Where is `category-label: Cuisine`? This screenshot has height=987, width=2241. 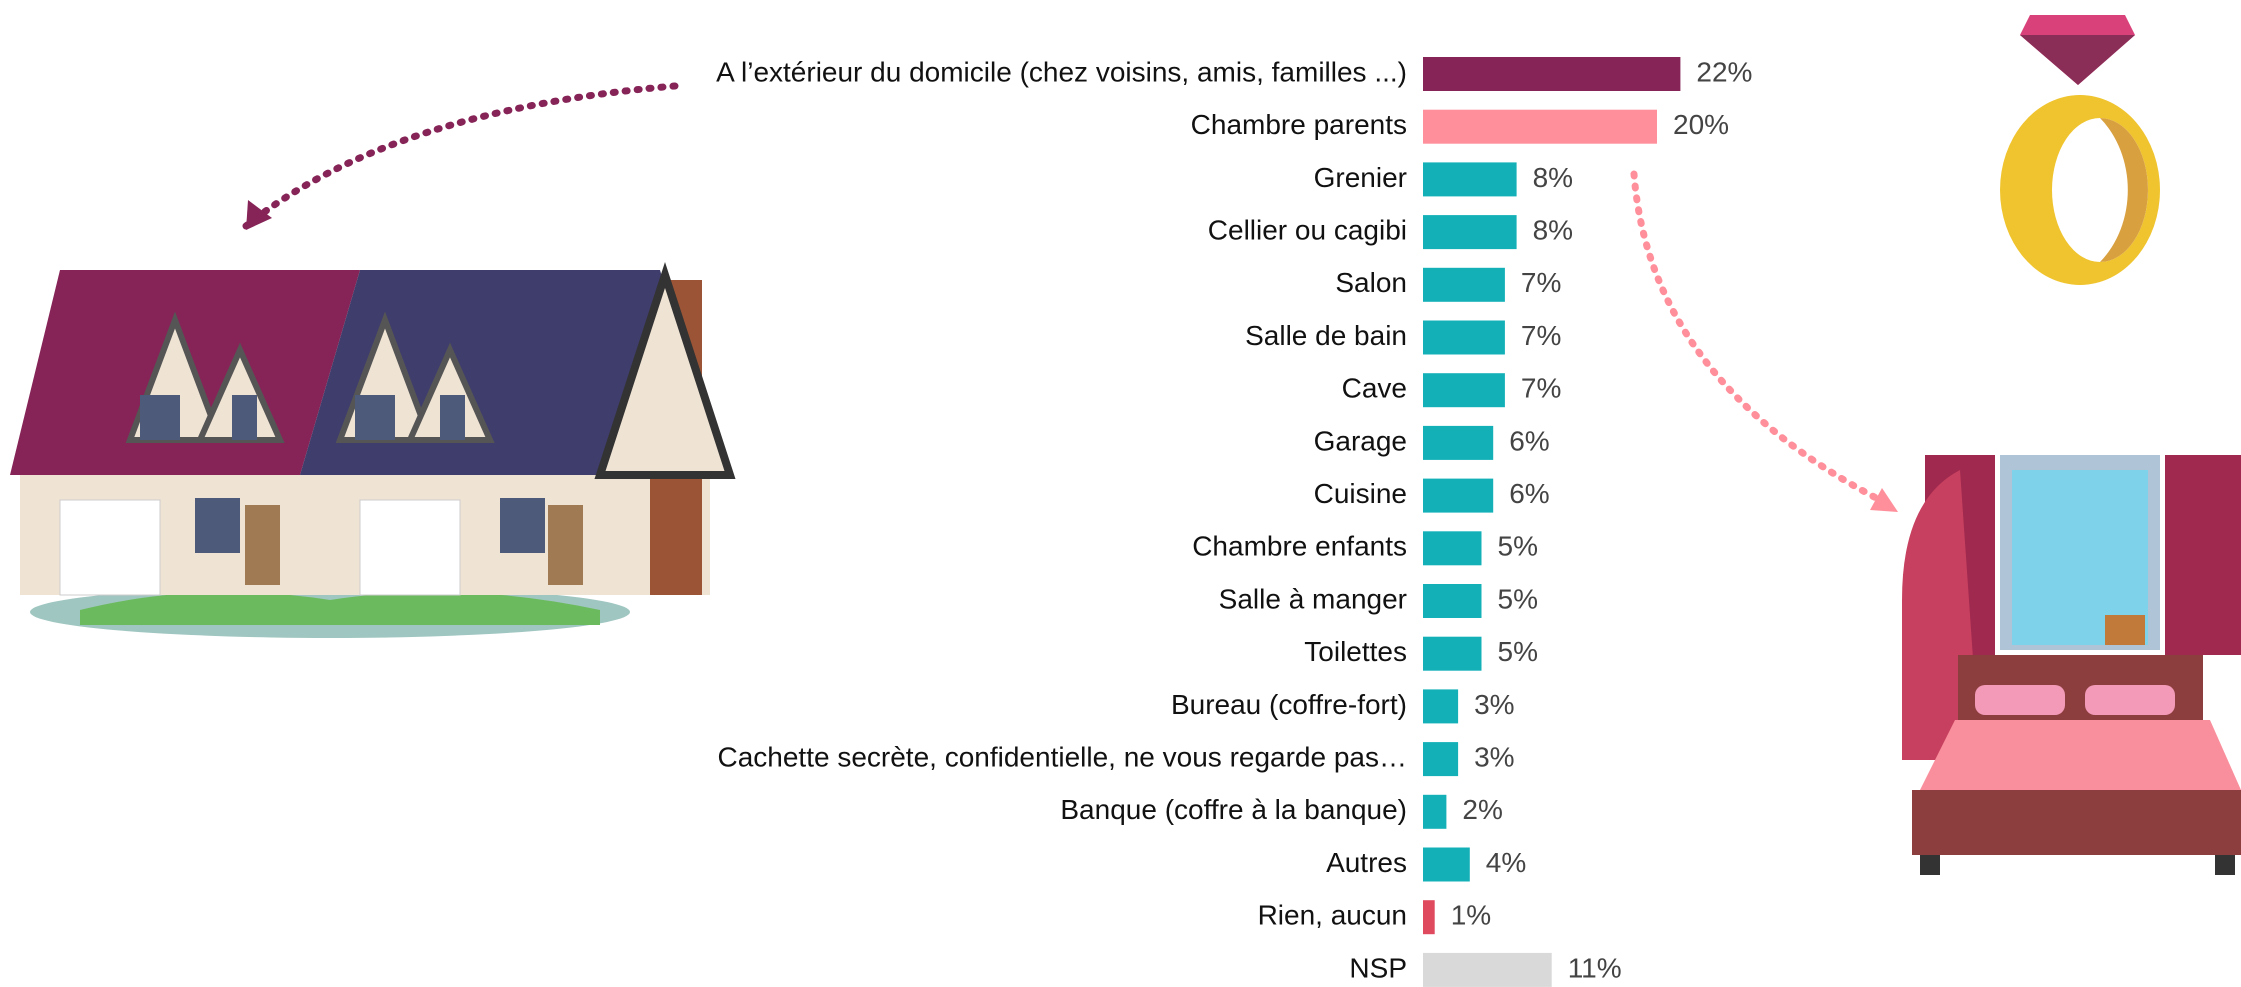
category-label: Cuisine is located at coordinates (1360, 493).